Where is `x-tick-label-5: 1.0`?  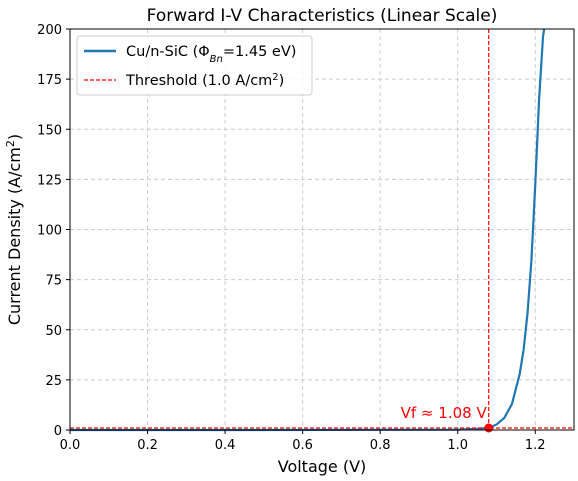
x-tick-label-5: 1.0 is located at coordinates (457, 445).